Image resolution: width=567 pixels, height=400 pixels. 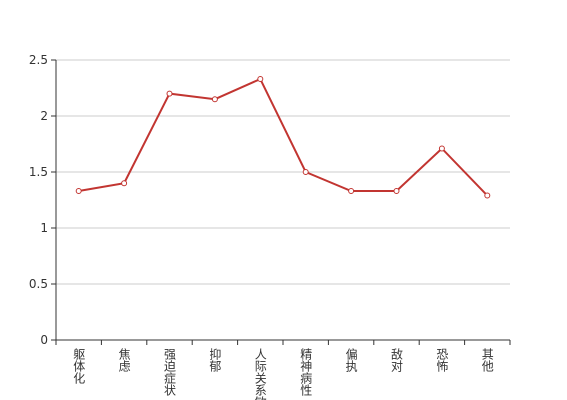 What do you see at coordinates (124, 360) in the screenshot?
I see `x-tick-label: 焦虑` at bounding box center [124, 360].